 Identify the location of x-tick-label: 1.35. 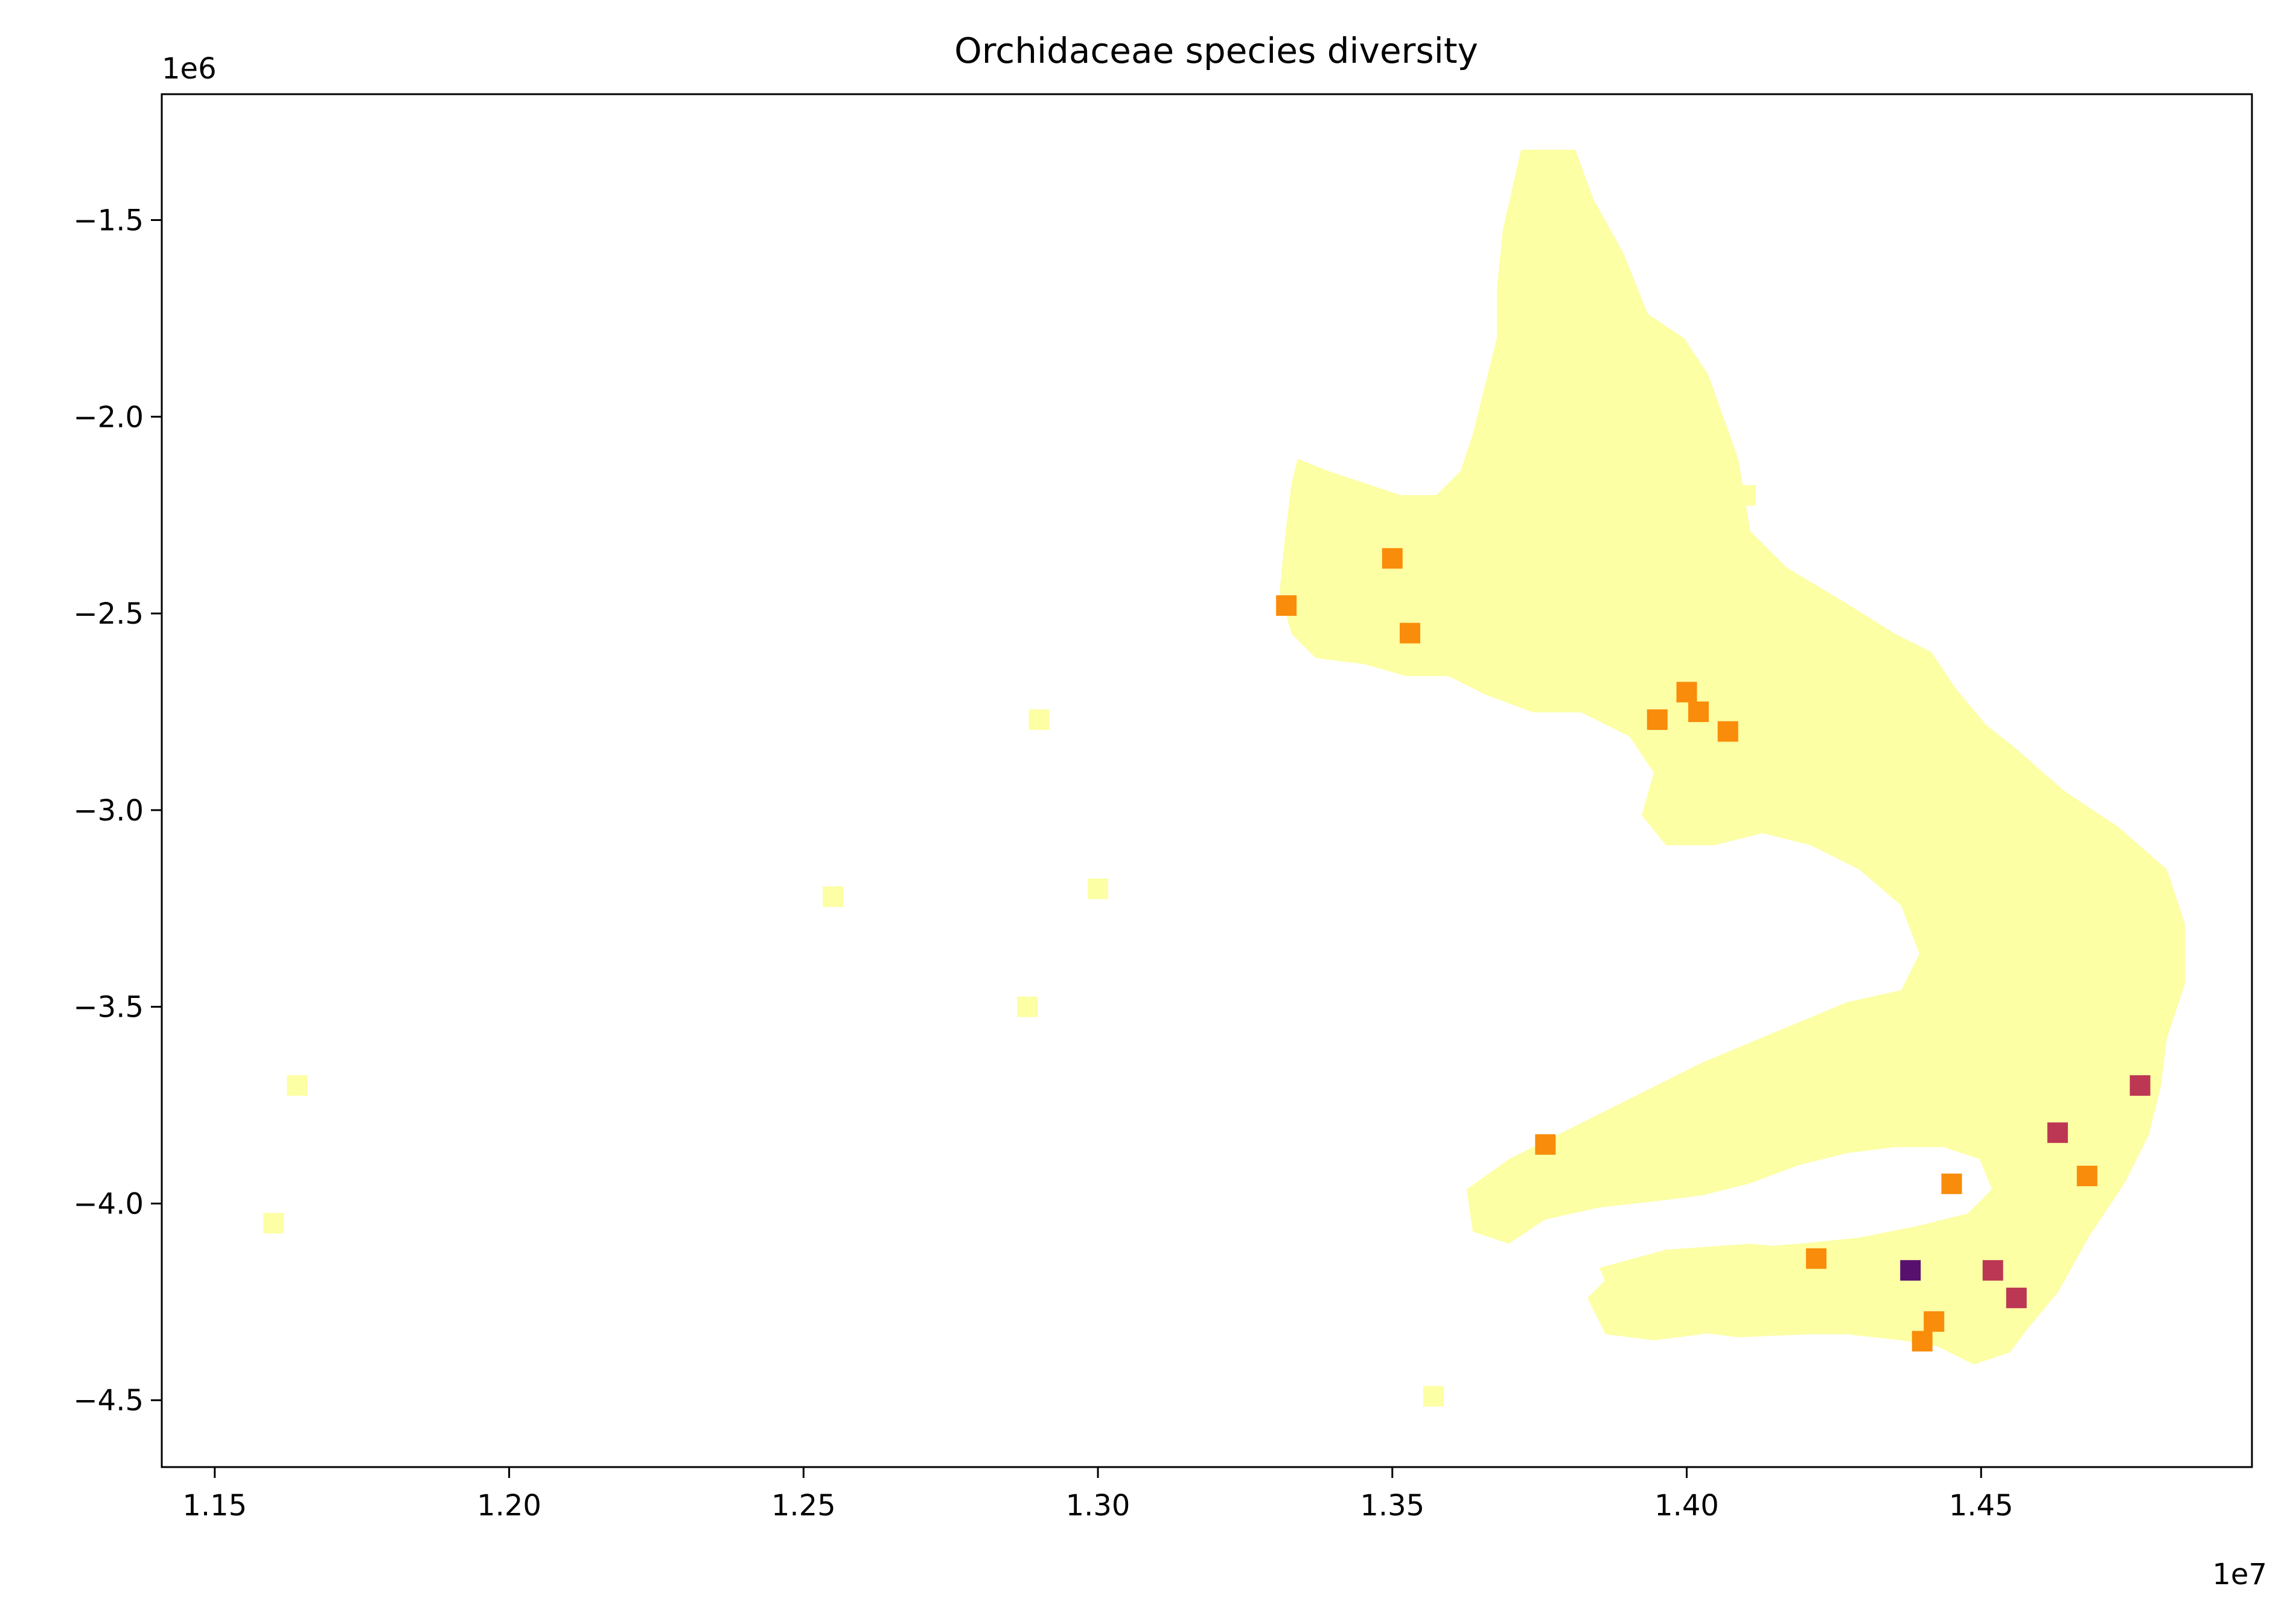
(1392, 1506).